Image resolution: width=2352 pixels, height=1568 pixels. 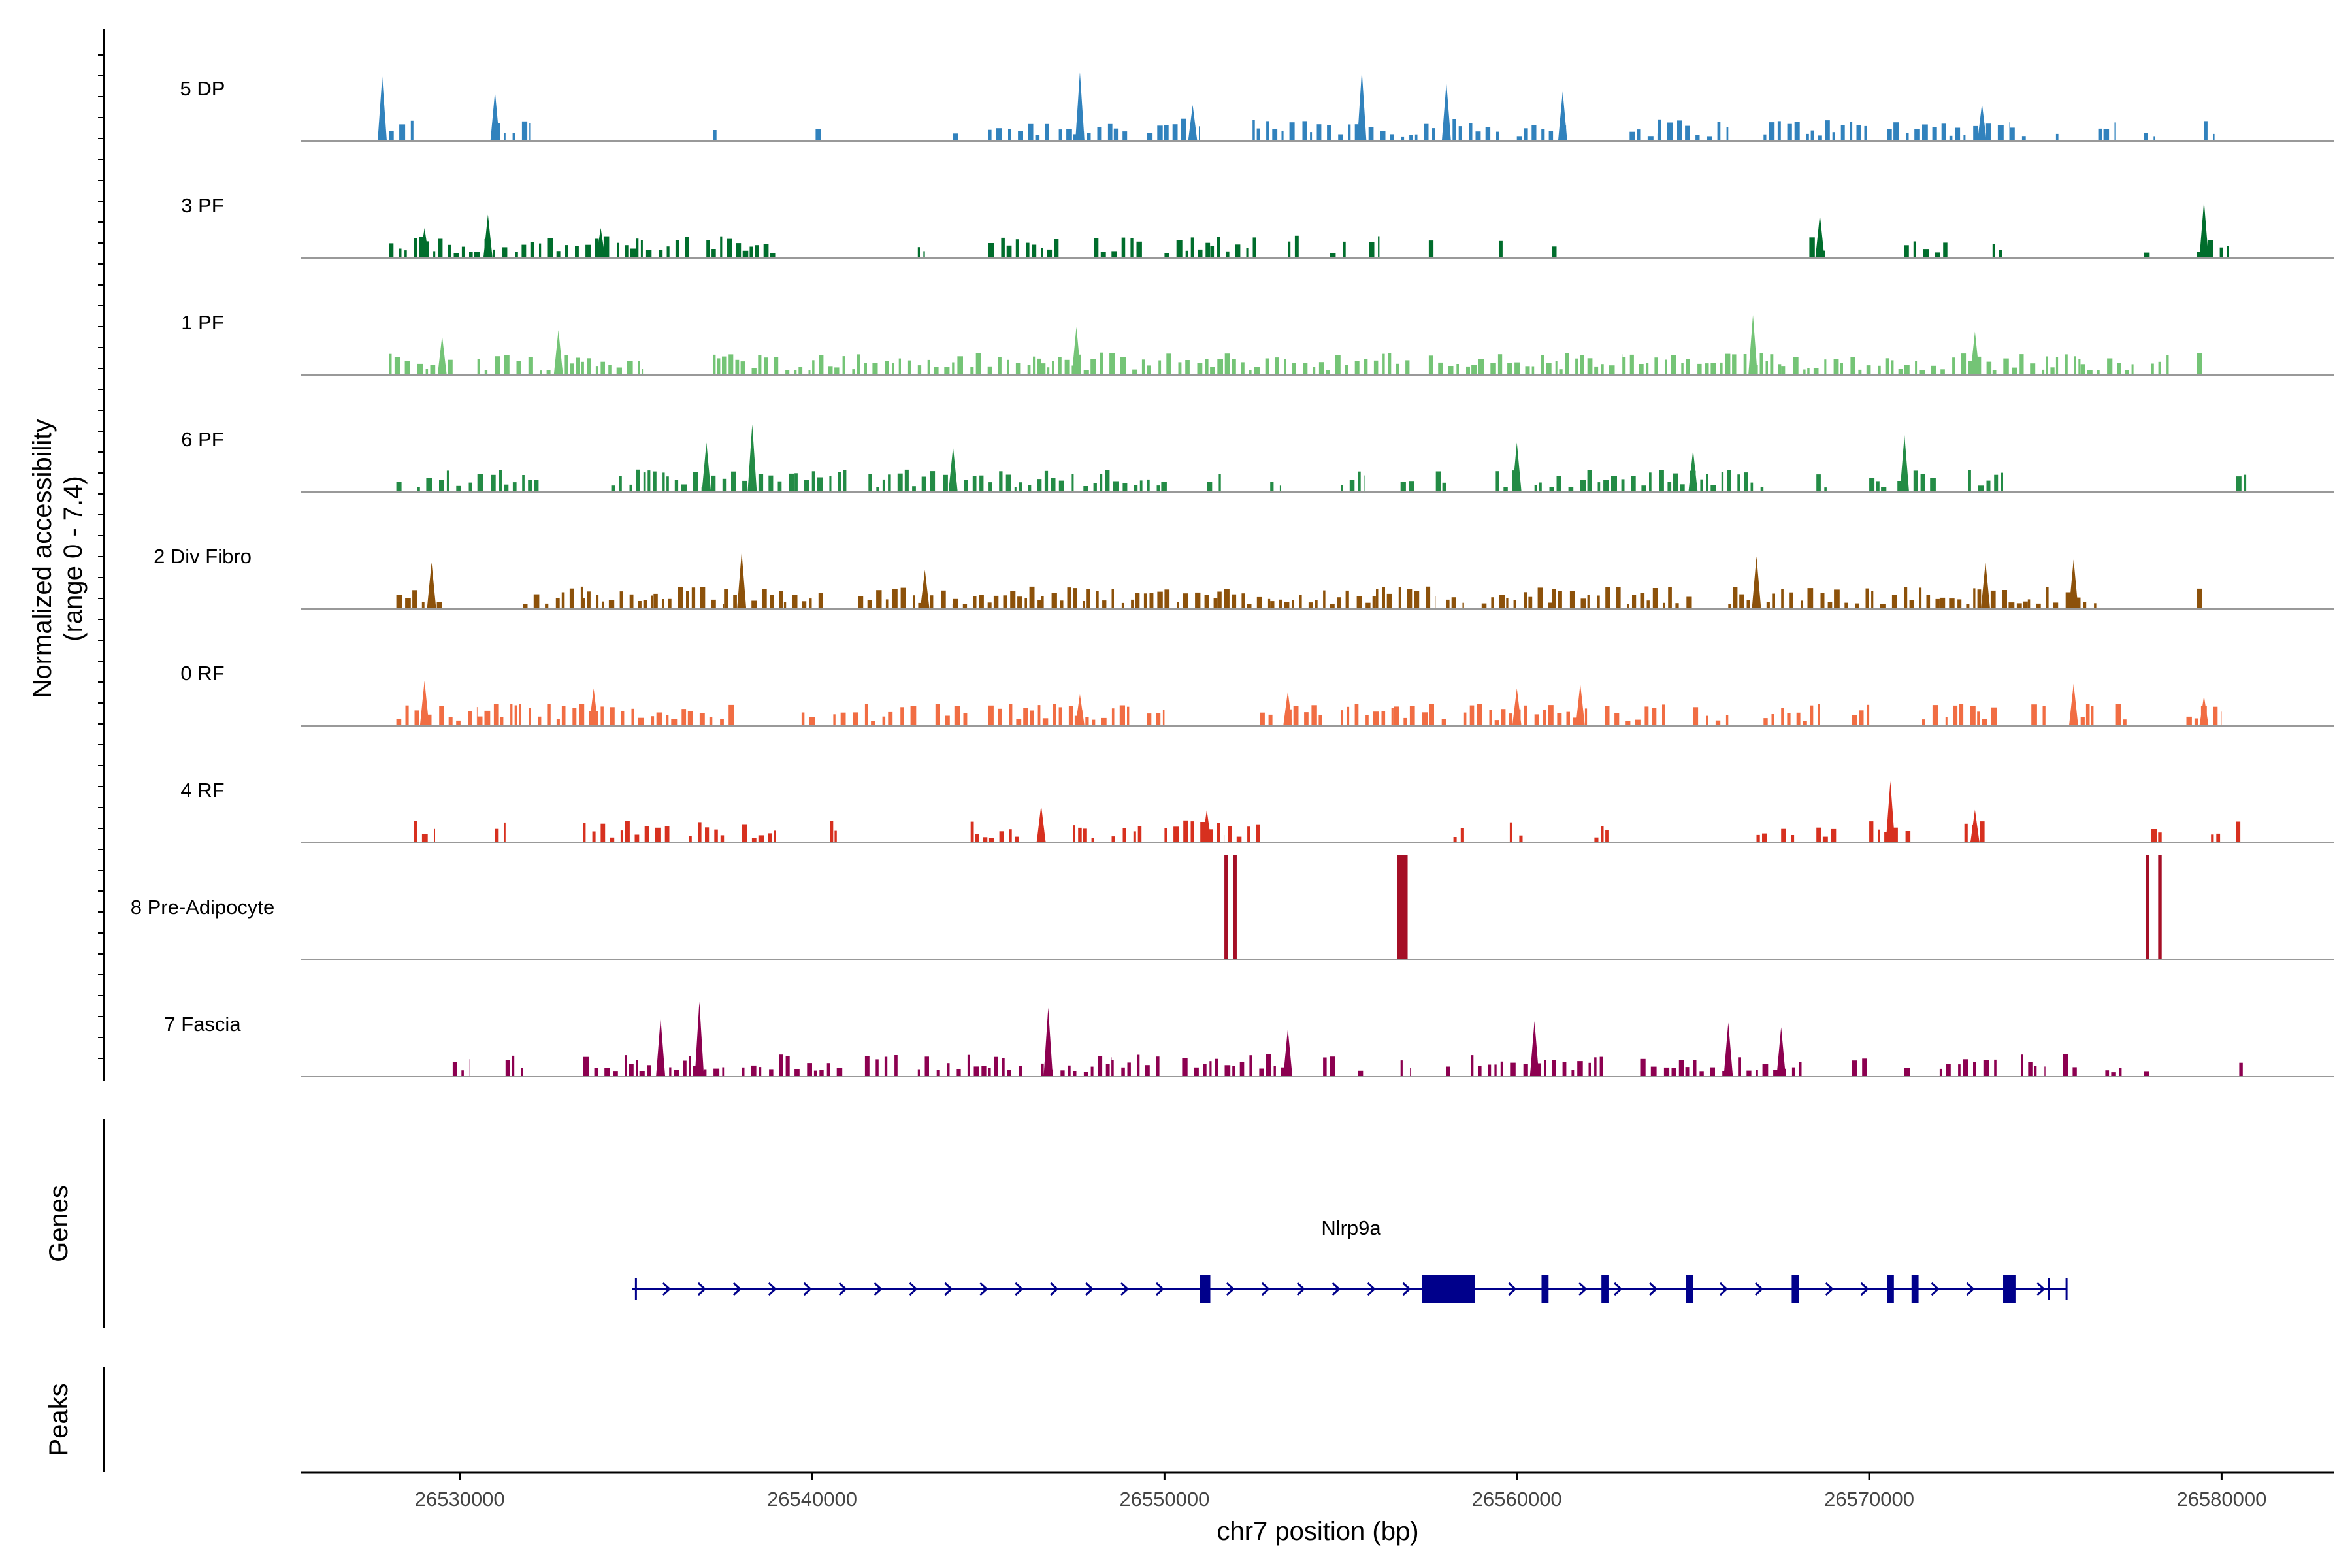 I want to click on y-axis-title-line1: Normalized accessibility, so click(x=42, y=558).